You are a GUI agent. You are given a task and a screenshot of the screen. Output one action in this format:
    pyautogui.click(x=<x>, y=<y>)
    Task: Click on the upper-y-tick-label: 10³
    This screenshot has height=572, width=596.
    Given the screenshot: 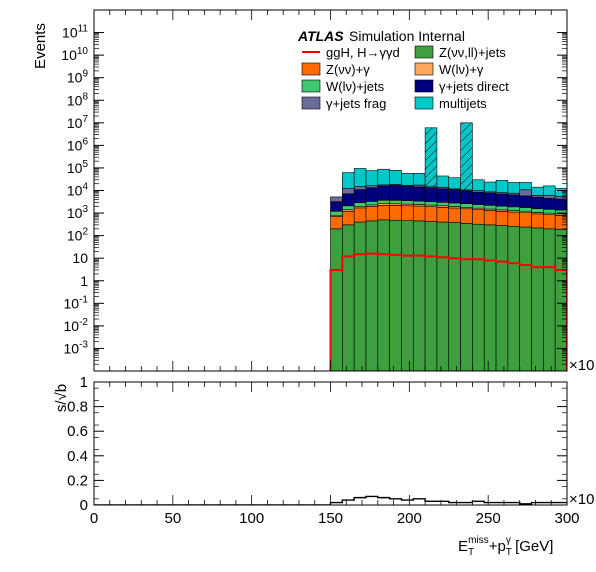 What is the action you would take?
    pyautogui.click(x=78, y=212)
    